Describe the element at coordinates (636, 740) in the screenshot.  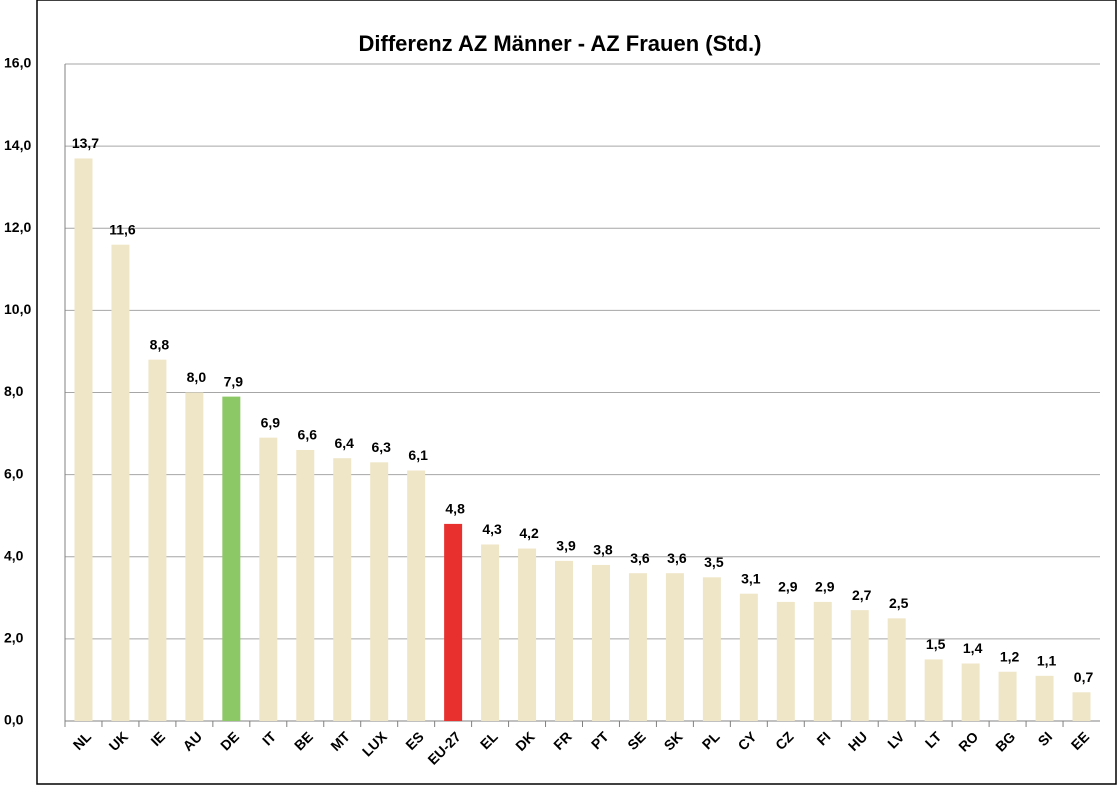
I see `x-tick-label: SE` at that location.